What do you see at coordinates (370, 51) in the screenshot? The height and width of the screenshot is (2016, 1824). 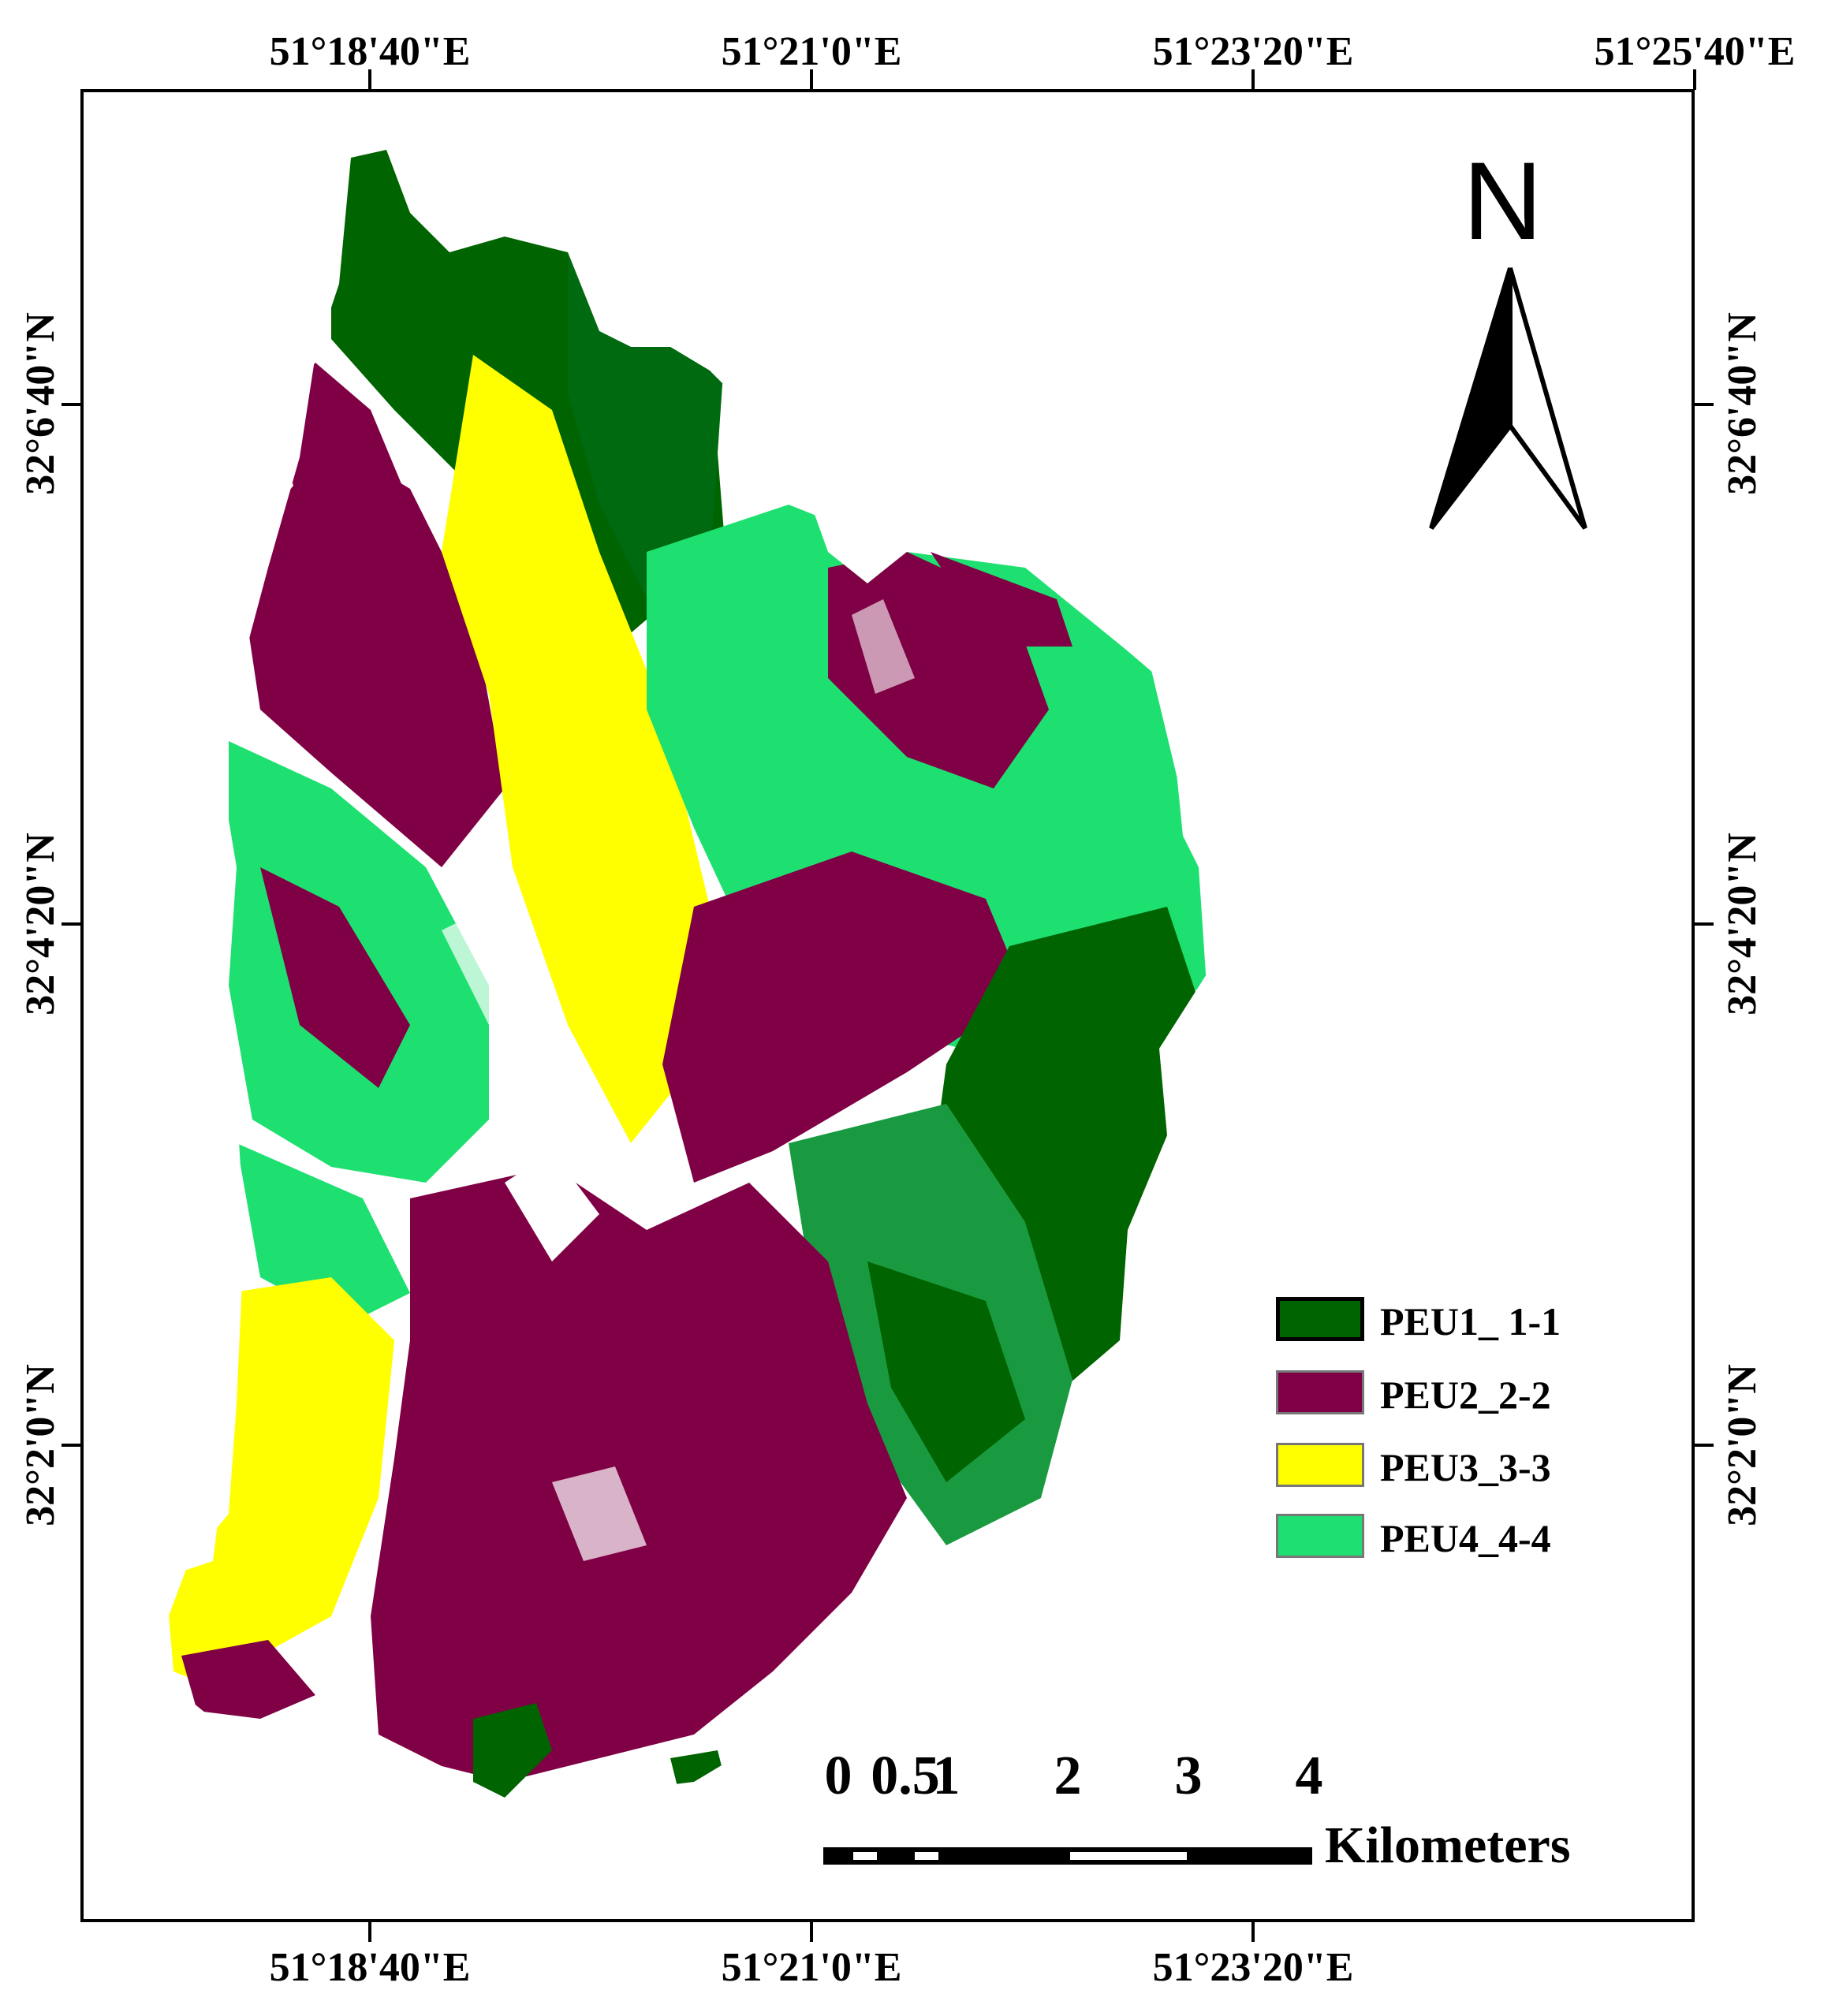 I see `top-longitude-label: 51°18'40"E` at bounding box center [370, 51].